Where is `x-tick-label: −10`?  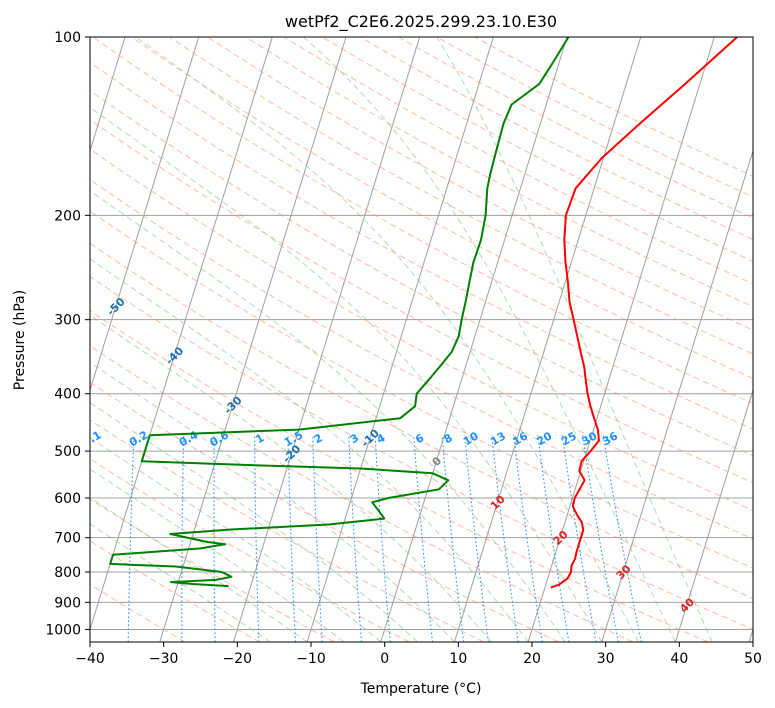 x-tick-label: −10 is located at coordinates (311, 659).